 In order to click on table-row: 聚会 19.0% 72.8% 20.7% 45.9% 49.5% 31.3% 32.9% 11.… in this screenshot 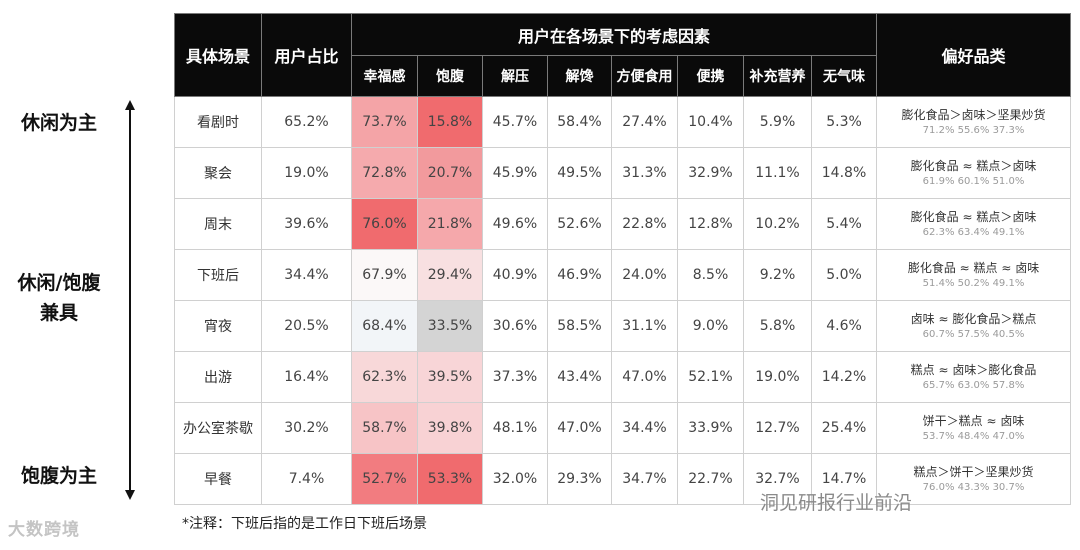, I will do `click(623, 173)`.